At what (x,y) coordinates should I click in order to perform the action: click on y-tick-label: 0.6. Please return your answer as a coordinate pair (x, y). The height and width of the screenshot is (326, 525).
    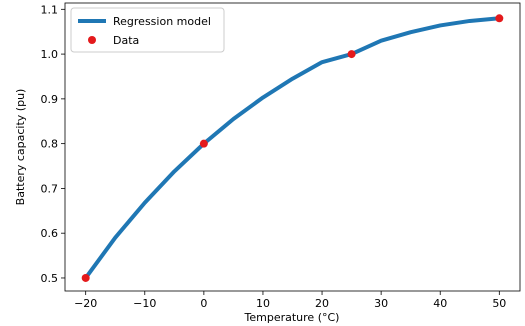
    Looking at the image, I should click on (50, 233).